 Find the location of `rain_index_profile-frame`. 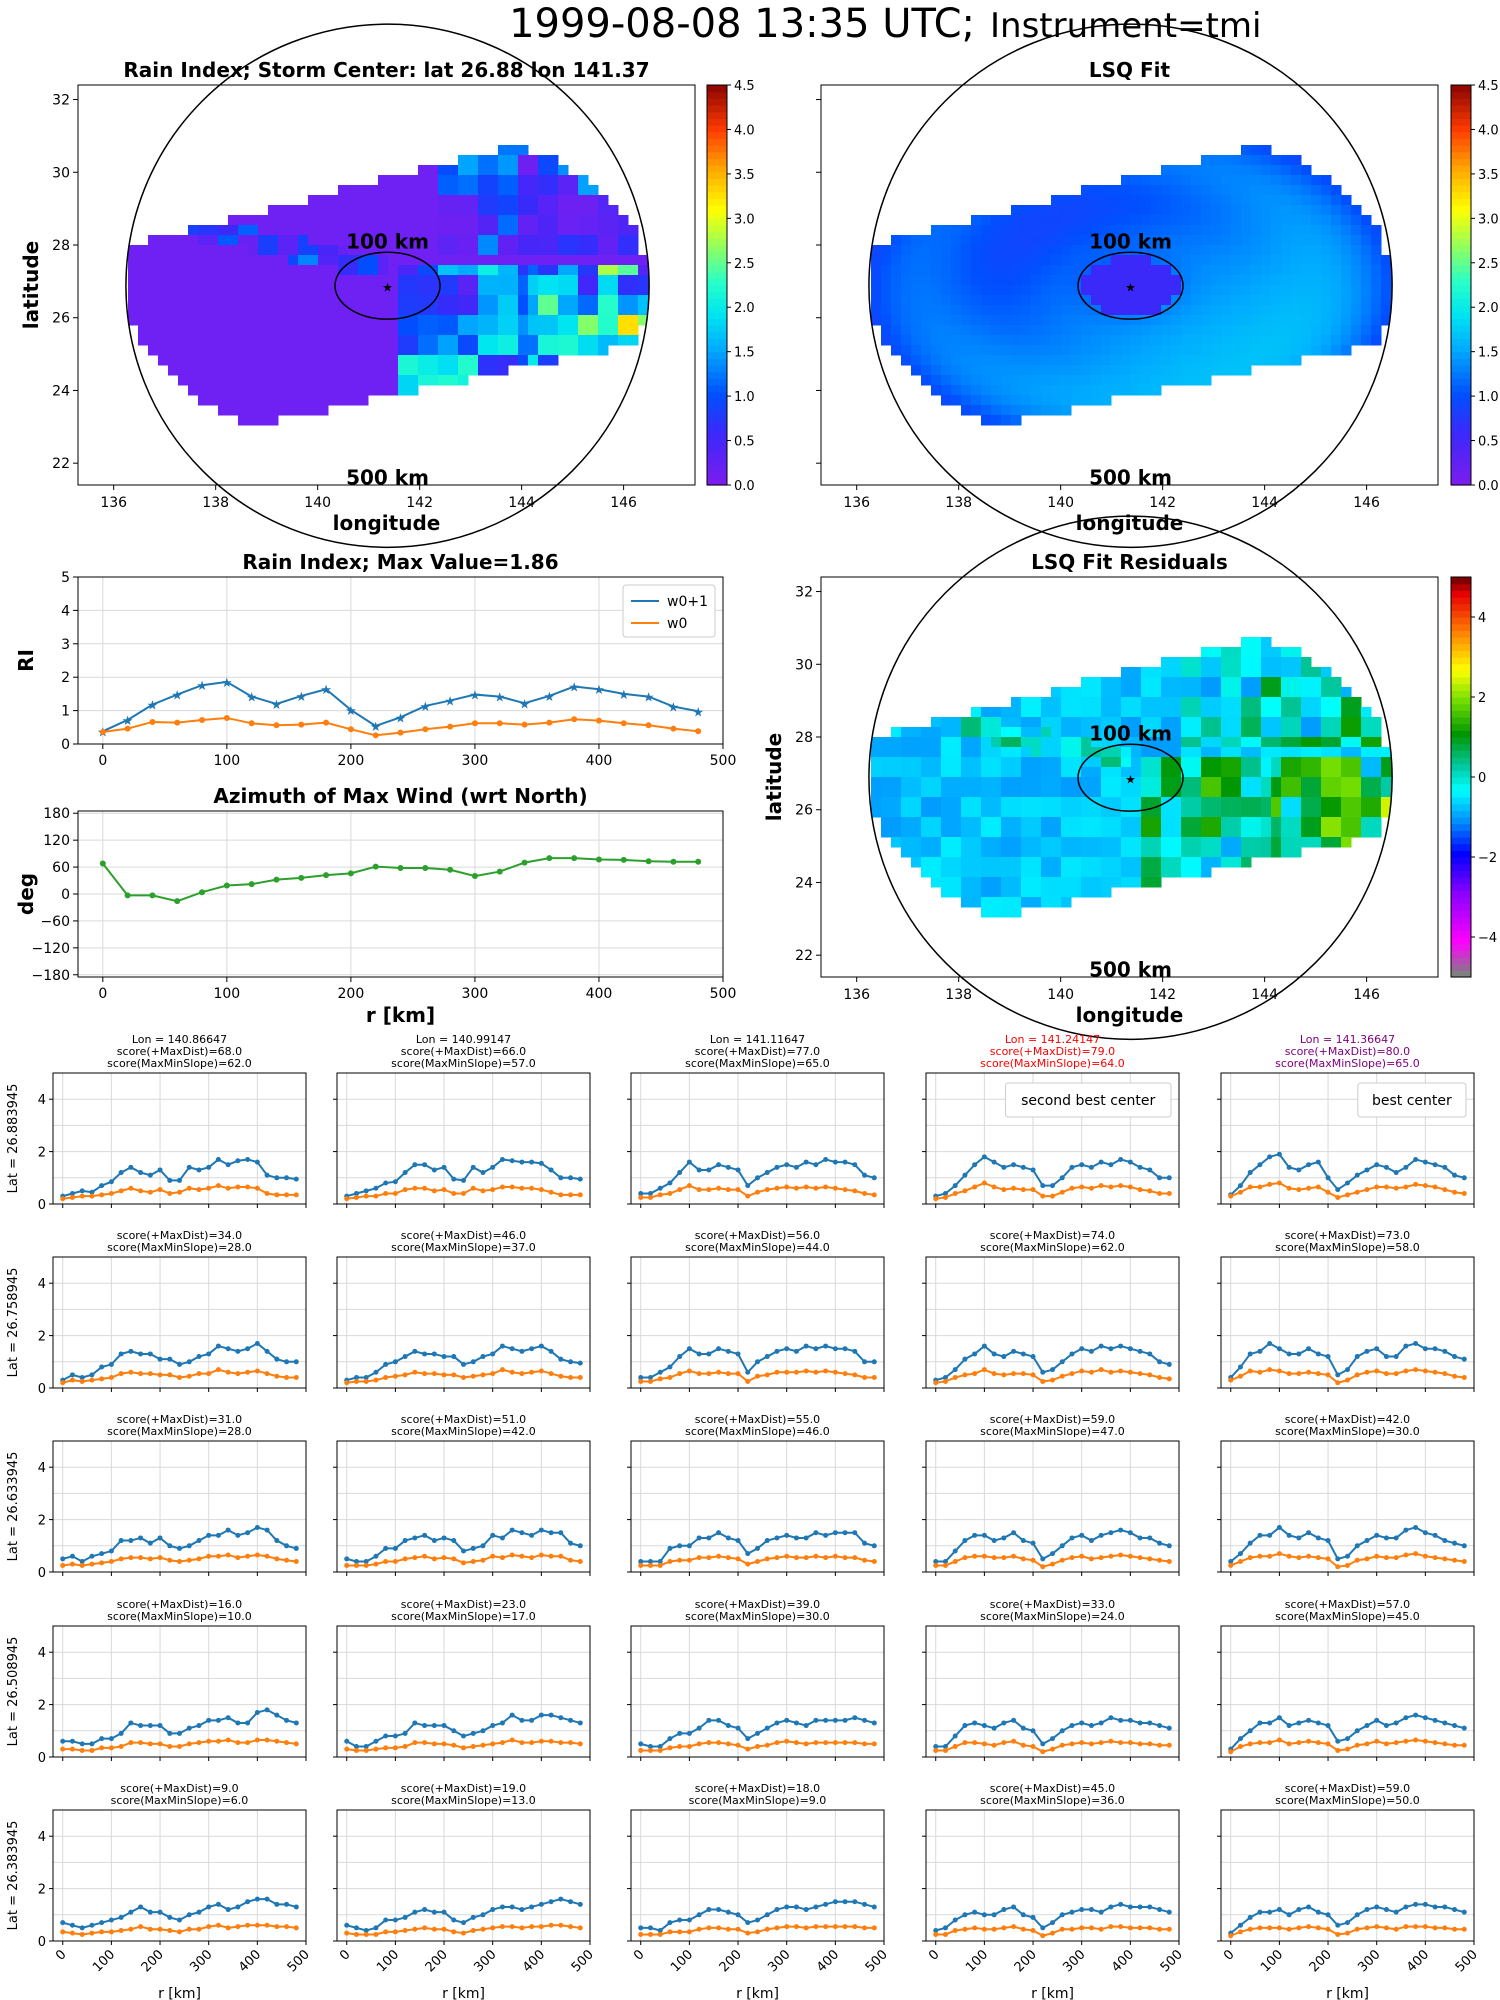

rain_index_profile-frame is located at coordinates (400, 660).